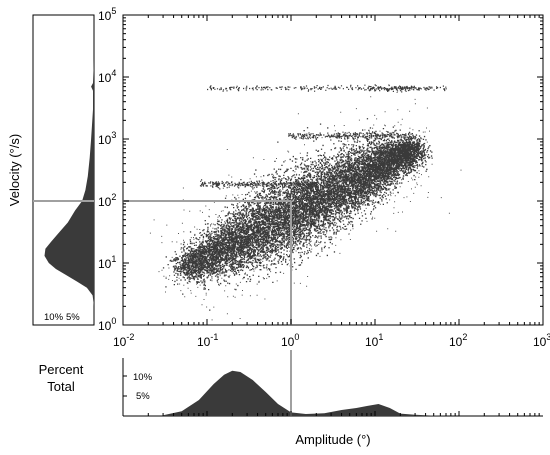  Describe the element at coordinates (143, 377) in the screenshot. I see `amplitude-tick-label-10pct: 10%` at that location.